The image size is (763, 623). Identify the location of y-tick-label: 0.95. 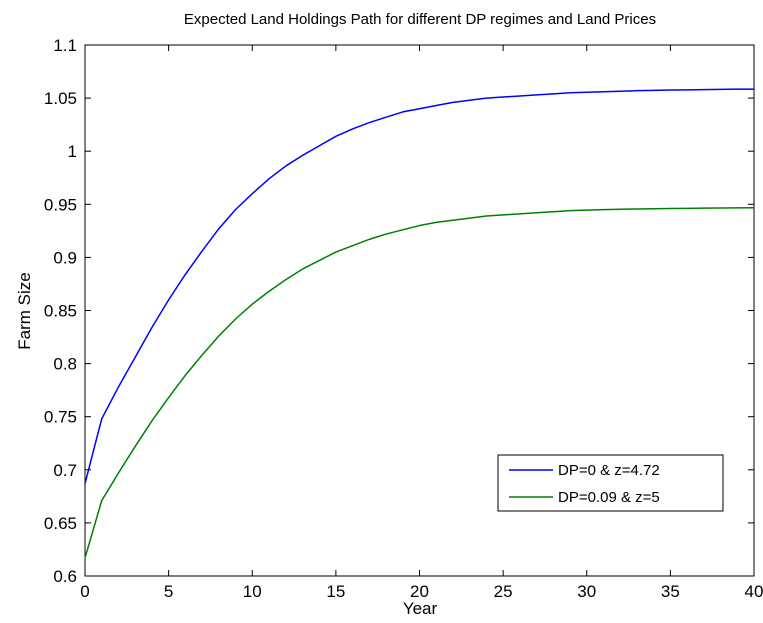
(60, 204).